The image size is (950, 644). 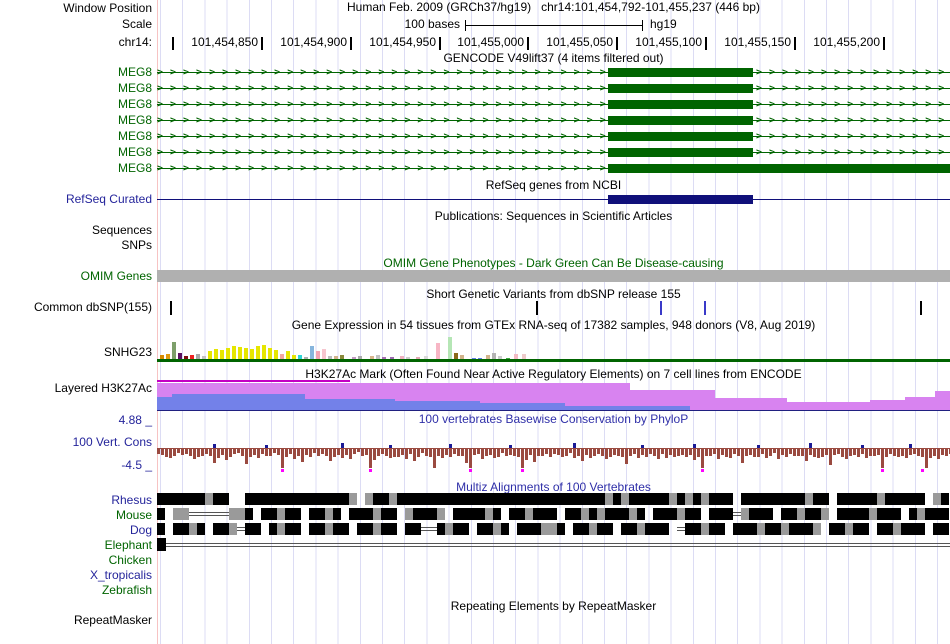 What do you see at coordinates (92, 307) in the screenshot?
I see `track-label-common-dbsnp-155: Common dbSNP(155)` at bounding box center [92, 307].